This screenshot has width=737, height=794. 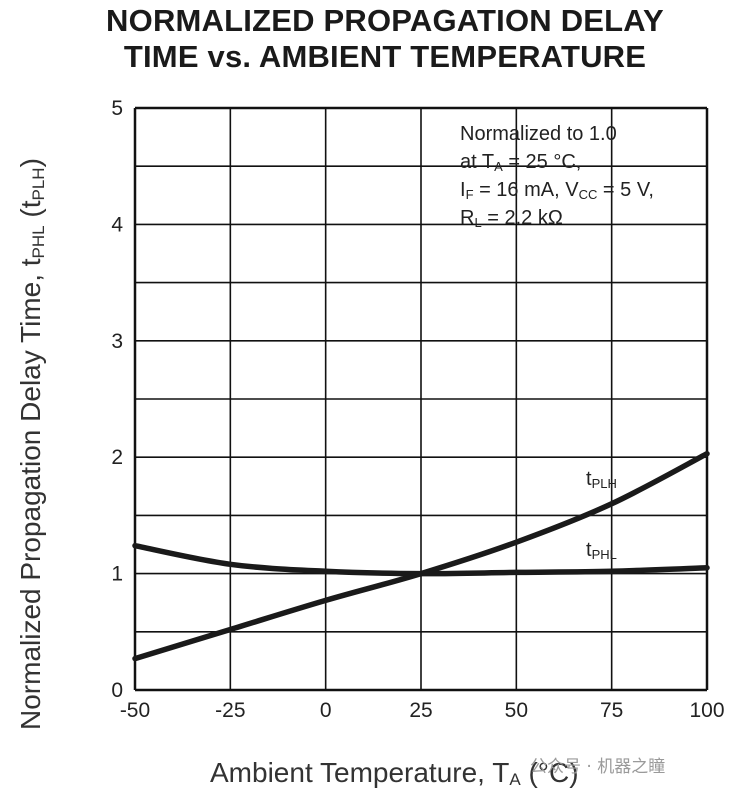 What do you see at coordinates (421, 559) in the screenshot?
I see `series-line-tphl` at bounding box center [421, 559].